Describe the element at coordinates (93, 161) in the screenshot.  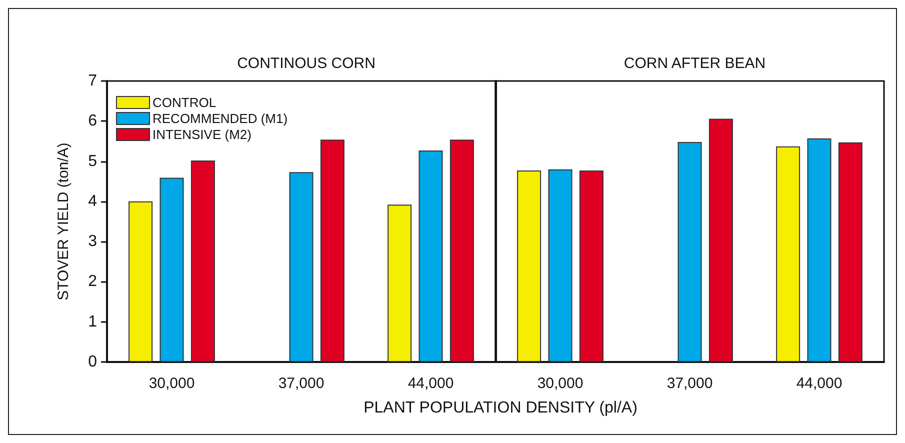
I see `y-tick-label: 5` at that location.